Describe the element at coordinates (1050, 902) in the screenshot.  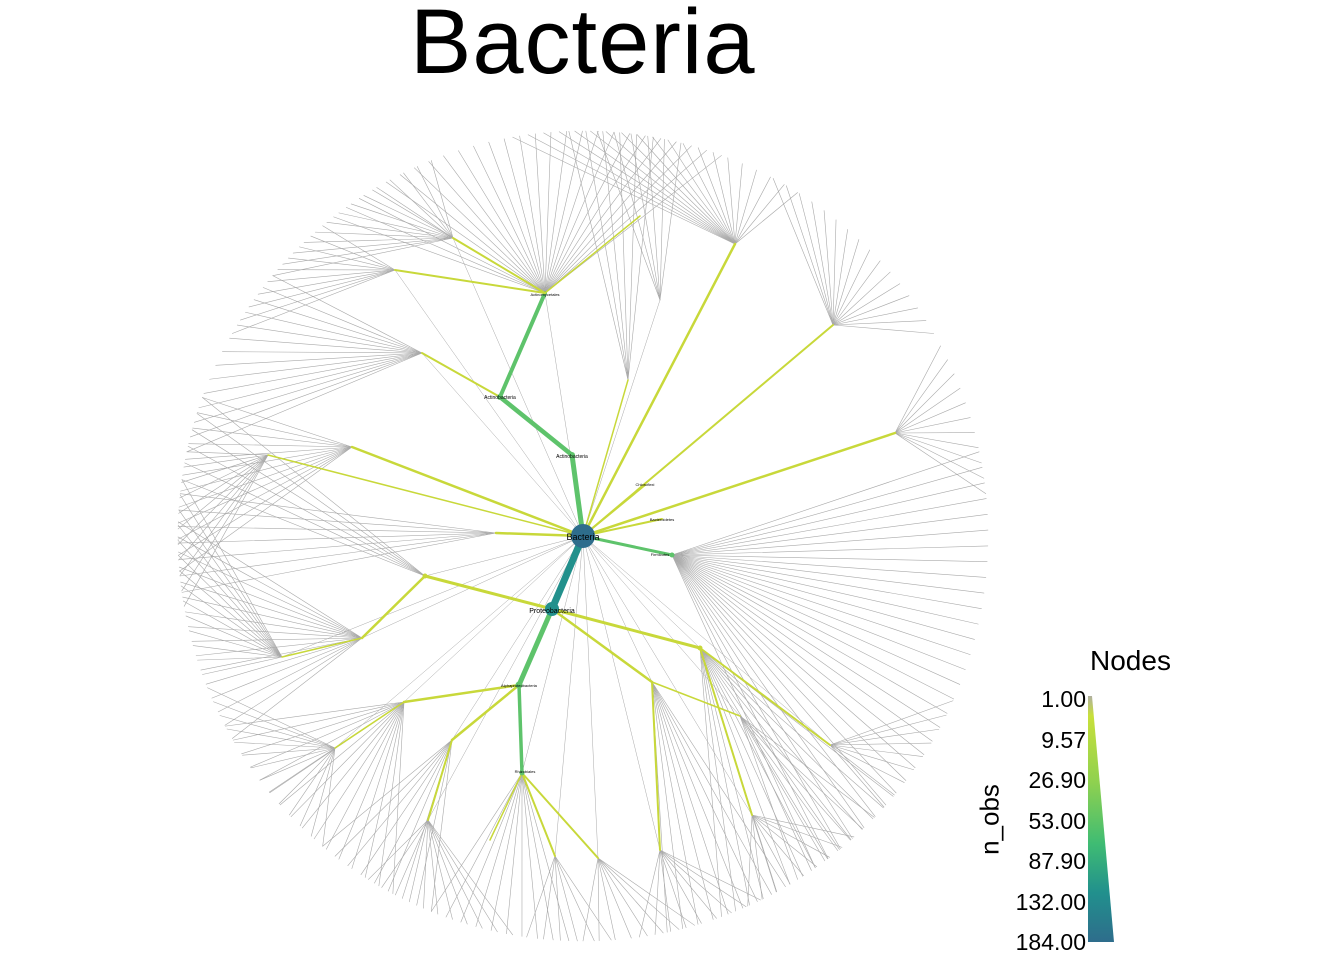
I see `legend-tick: 132.00` at that location.